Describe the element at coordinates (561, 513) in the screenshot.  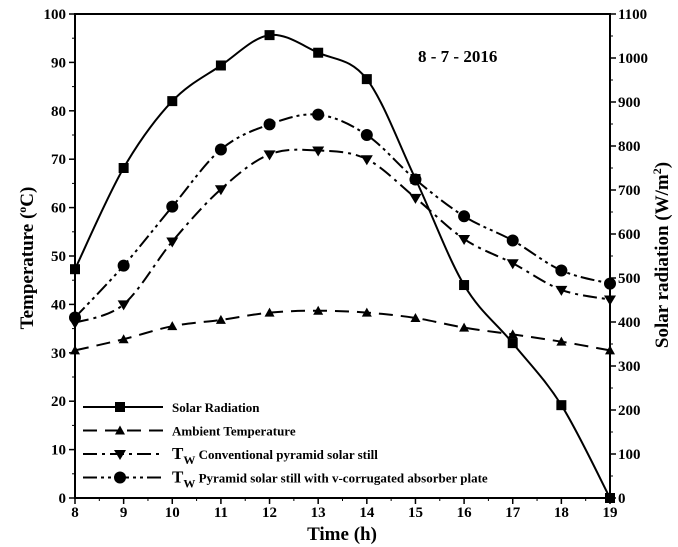
I see `x-tick-label: 18` at that location.